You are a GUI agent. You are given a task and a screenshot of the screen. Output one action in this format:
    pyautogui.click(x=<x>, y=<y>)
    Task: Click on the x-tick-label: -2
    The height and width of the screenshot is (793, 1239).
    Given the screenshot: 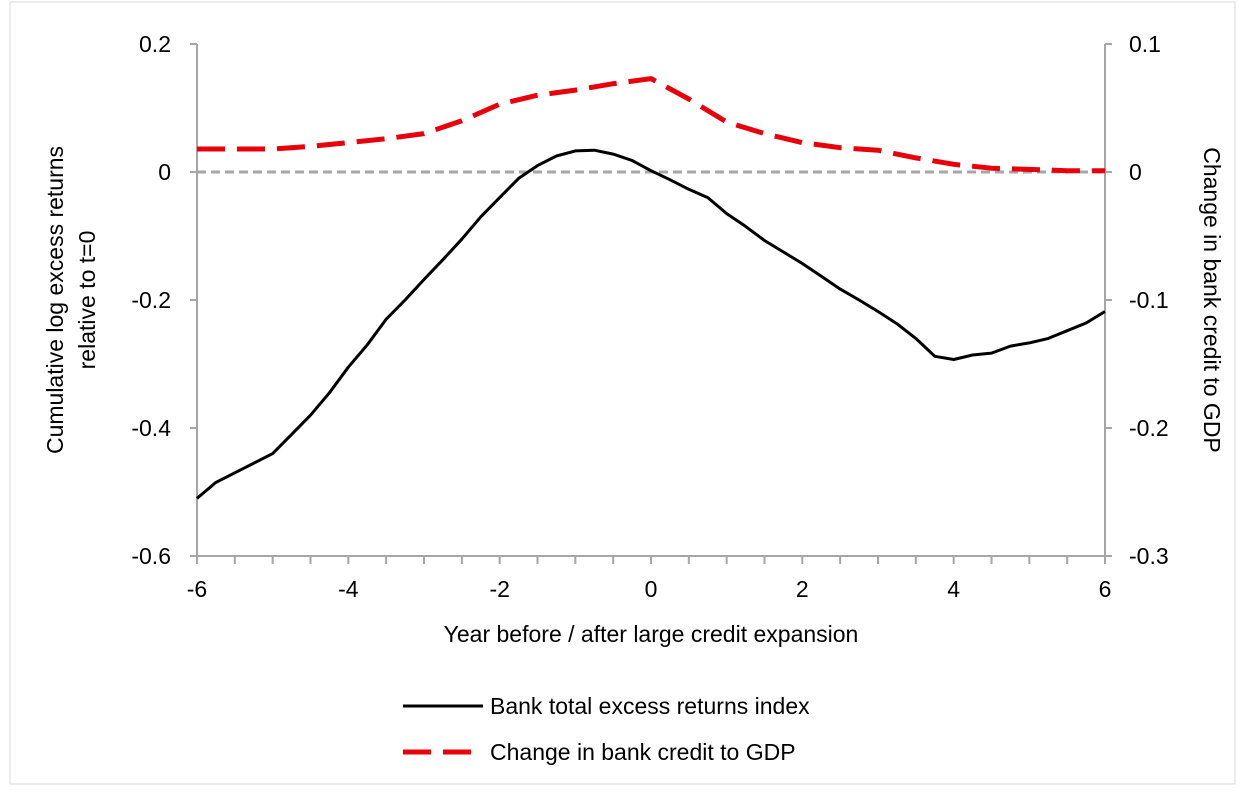 What is the action you would take?
    pyautogui.click(x=499, y=589)
    